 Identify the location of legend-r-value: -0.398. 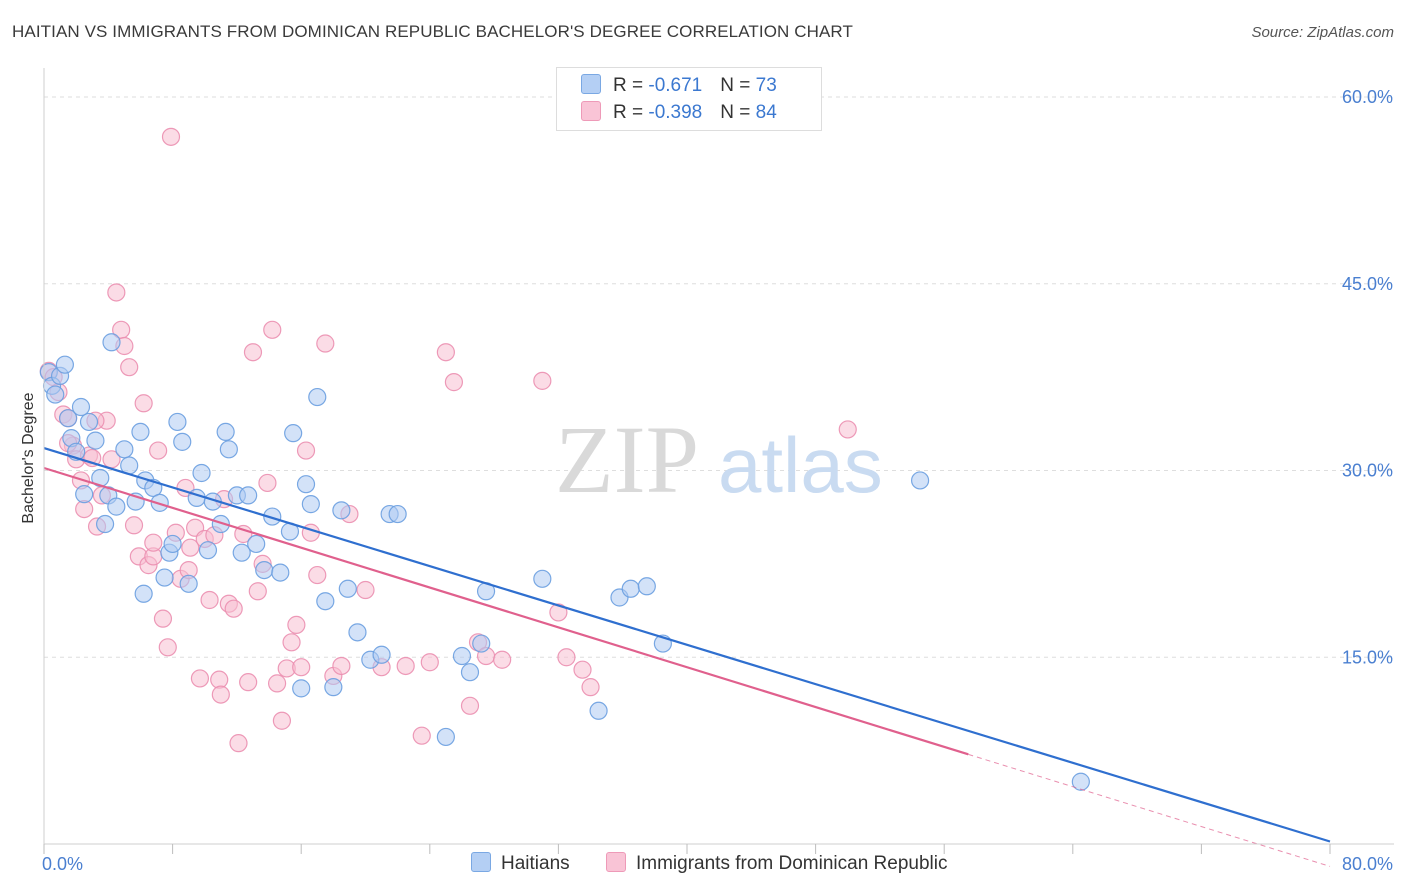
(675, 112).